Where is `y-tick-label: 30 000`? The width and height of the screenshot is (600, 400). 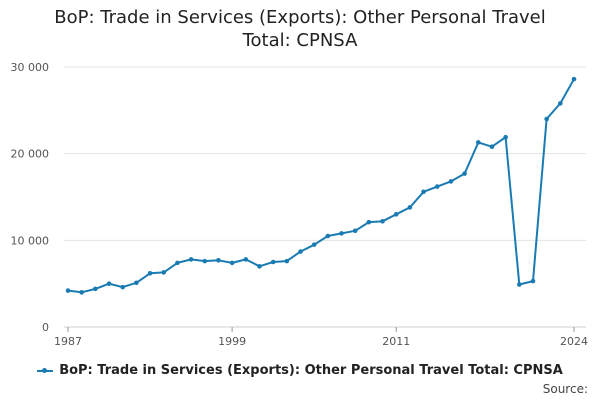
y-tick-label: 30 000 is located at coordinates (30, 67).